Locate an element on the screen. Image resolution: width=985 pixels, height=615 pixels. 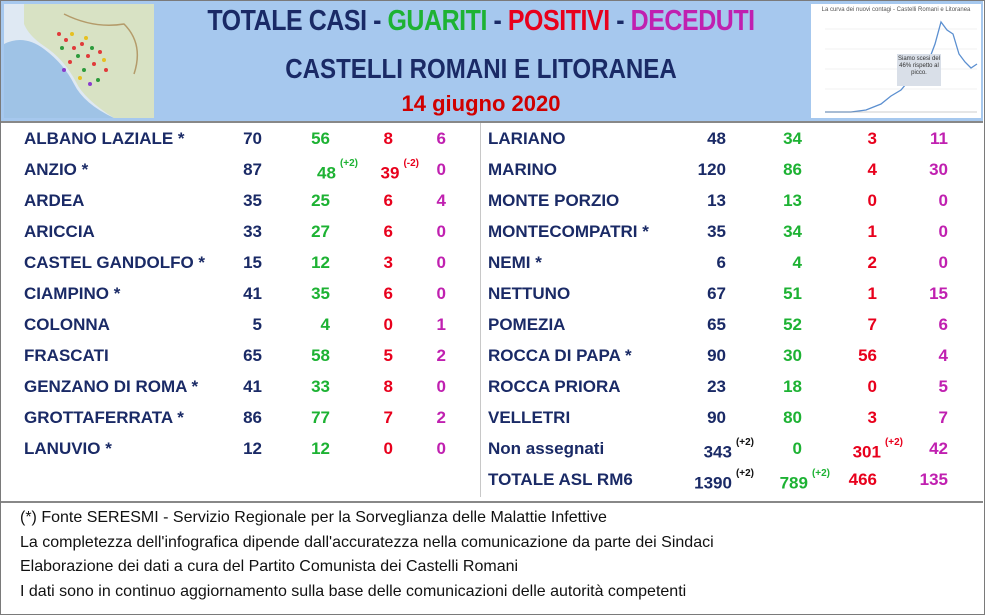
recovered: 58 is located at coordinates (320, 356).